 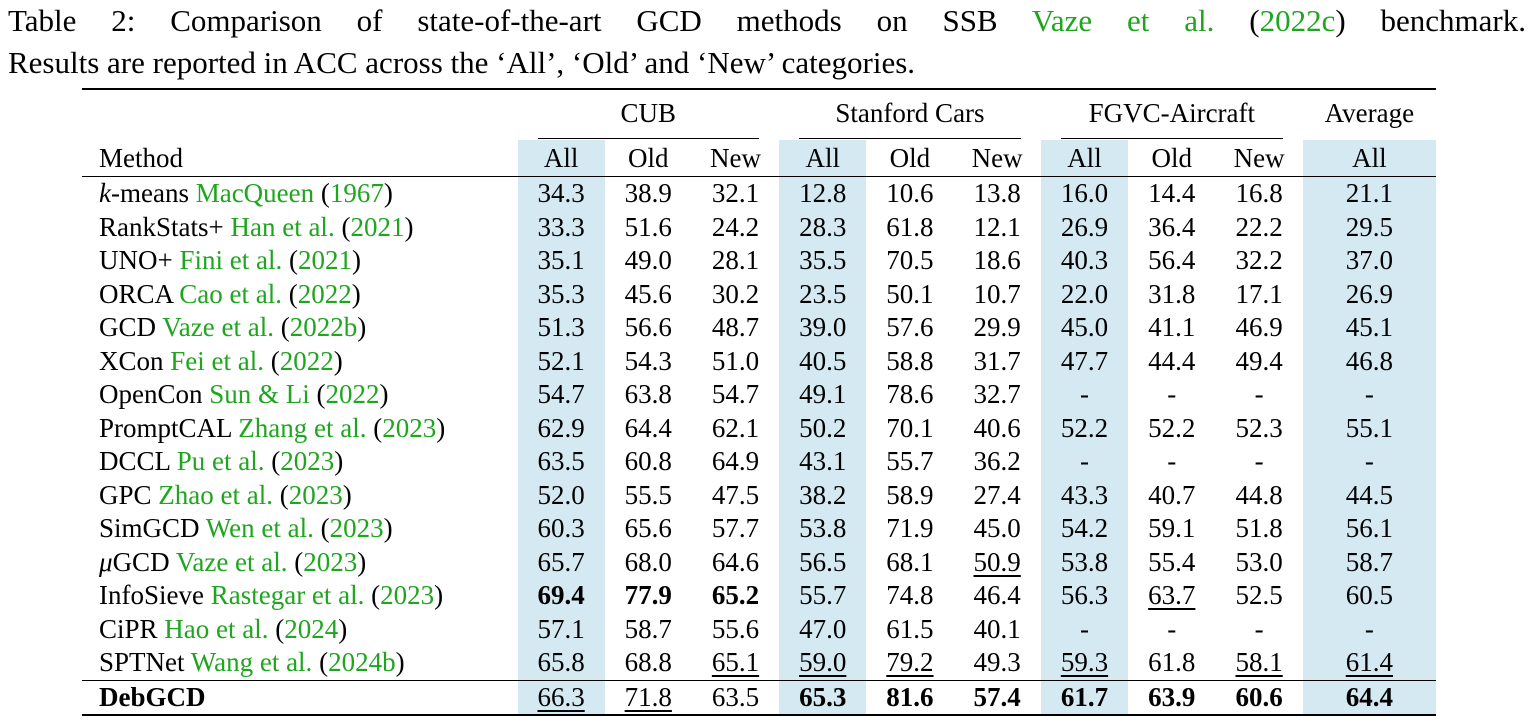 What do you see at coordinates (217, 360) in the screenshot?
I see `citation-author-link: Fei et al.` at bounding box center [217, 360].